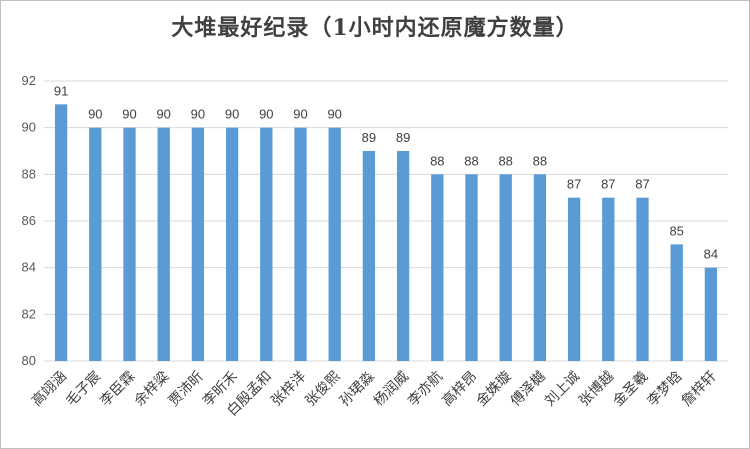 This screenshot has width=750, height=449. What do you see at coordinates (29, 80) in the screenshot?
I see `y-tick-label: 92` at bounding box center [29, 80].